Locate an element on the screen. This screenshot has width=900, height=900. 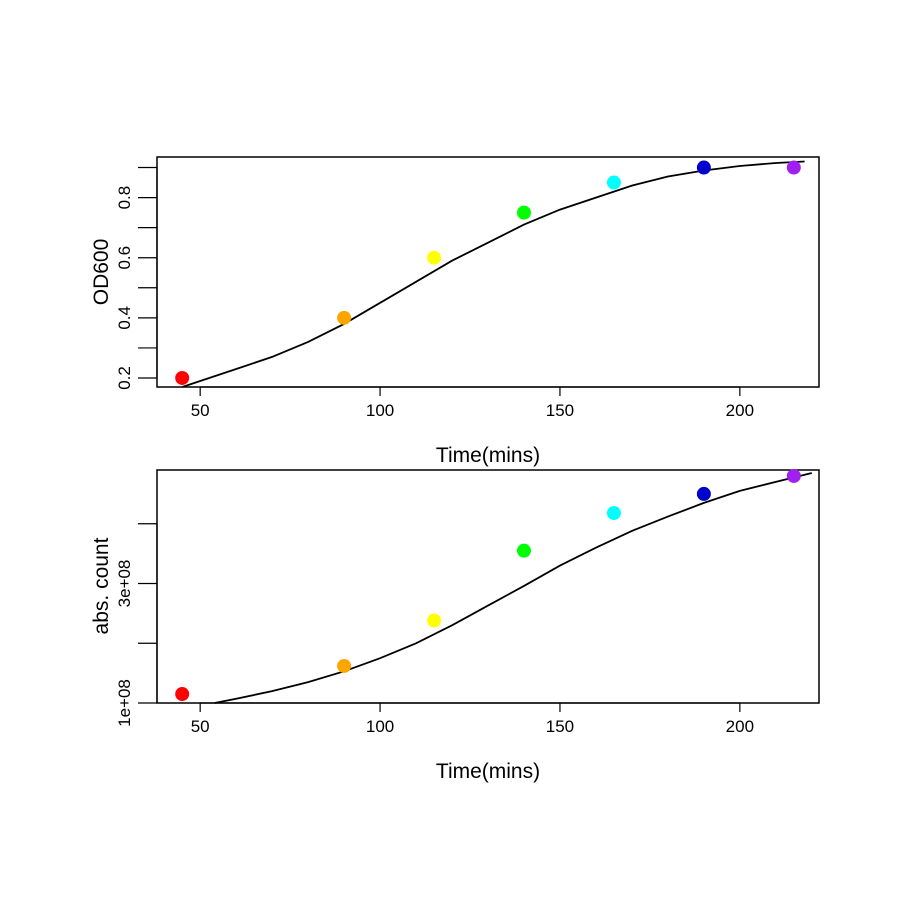
y-tick-label: 0.2 is located at coordinates (124, 378).